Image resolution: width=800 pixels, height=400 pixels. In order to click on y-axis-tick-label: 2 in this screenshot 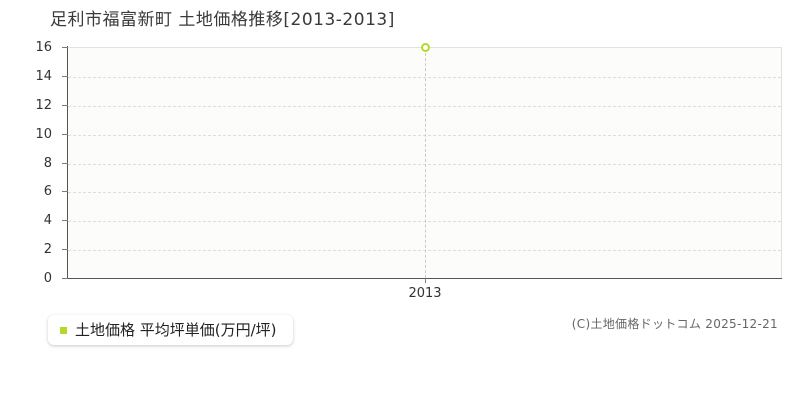, I will do `click(47, 250)`.